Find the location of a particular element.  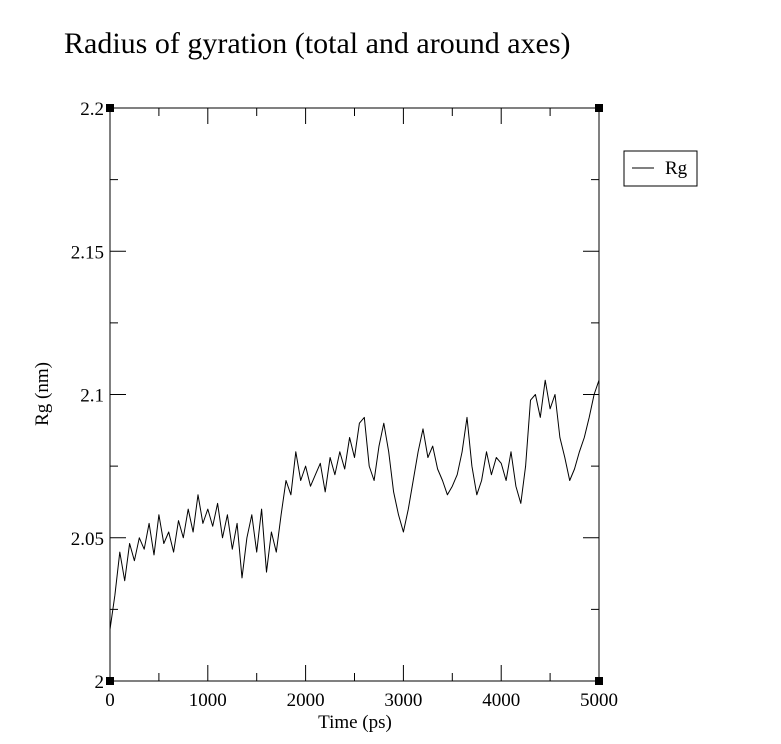

x-tick-label: 1000 is located at coordinates (208, 700).